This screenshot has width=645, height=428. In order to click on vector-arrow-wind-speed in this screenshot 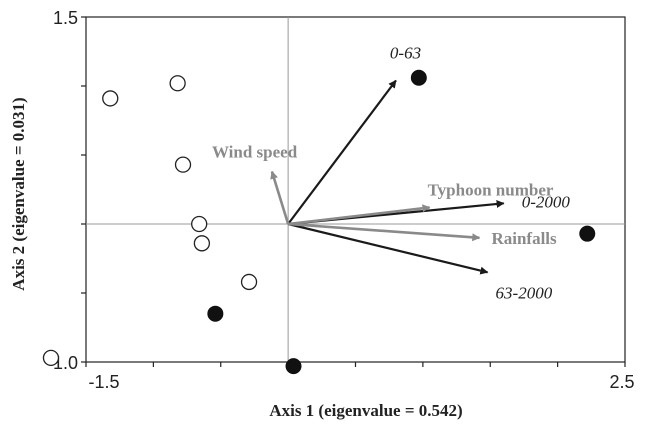, I will do `click(280, 197)`.